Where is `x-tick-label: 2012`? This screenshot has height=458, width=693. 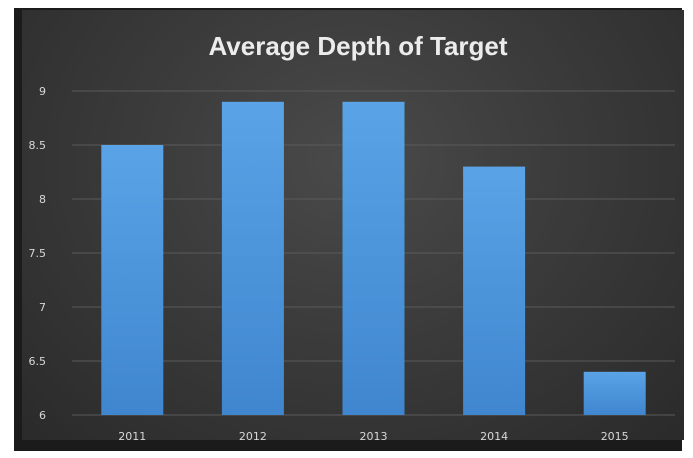 x-tick-label: 2012 is located at coordinates (253, 436).